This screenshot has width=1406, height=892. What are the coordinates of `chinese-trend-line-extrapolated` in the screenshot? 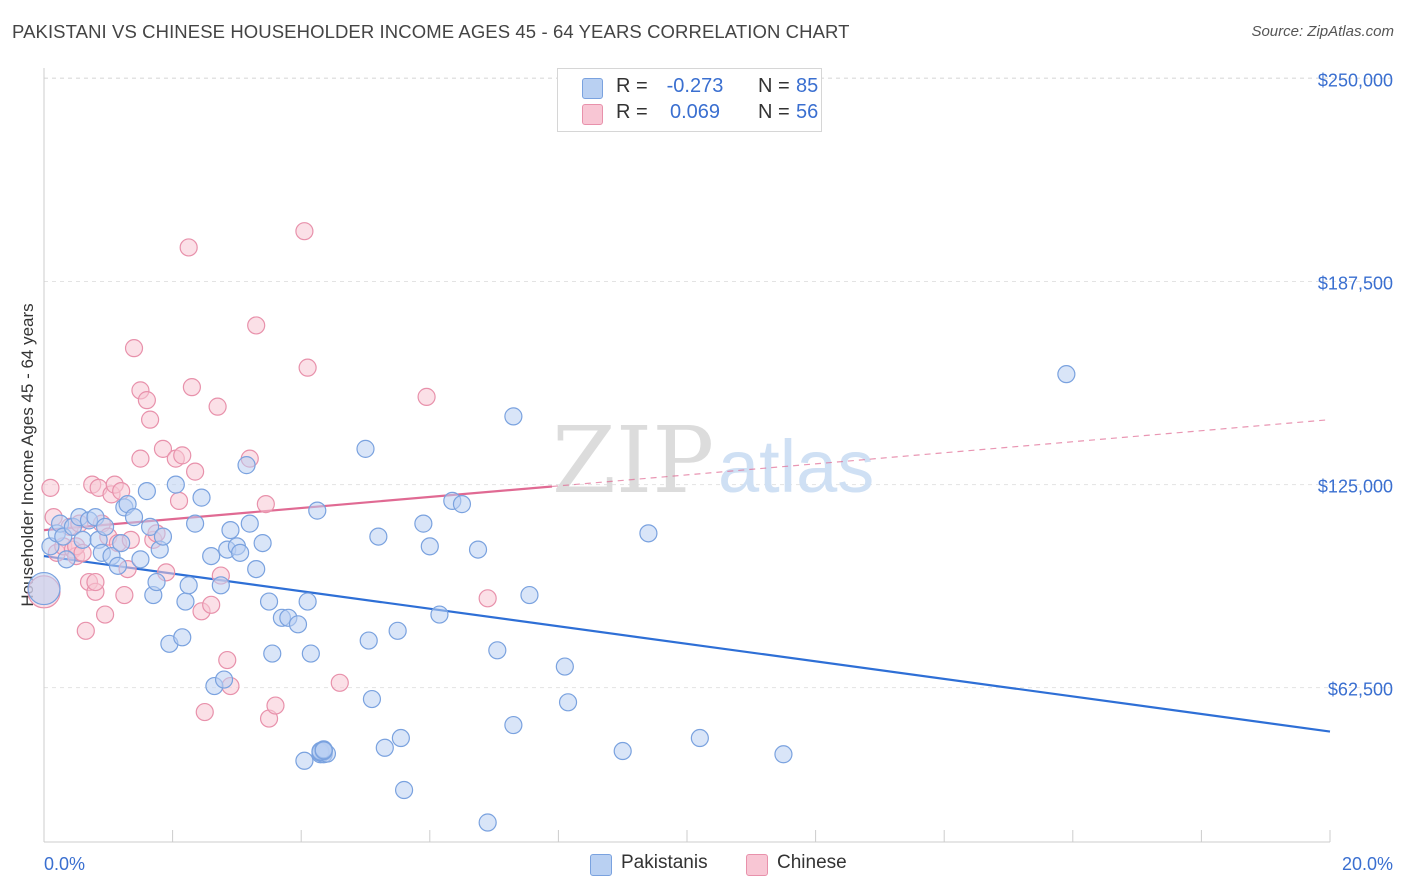 It's located at (941, 453).